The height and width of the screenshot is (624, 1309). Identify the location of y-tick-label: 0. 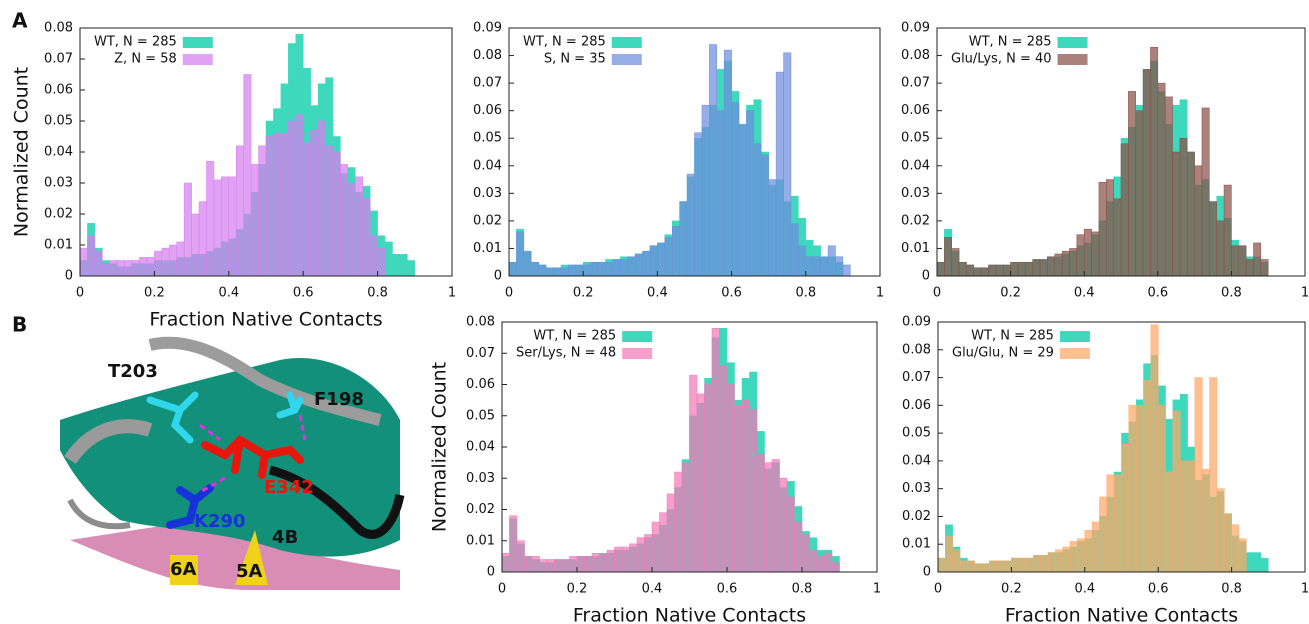
(927, 572).